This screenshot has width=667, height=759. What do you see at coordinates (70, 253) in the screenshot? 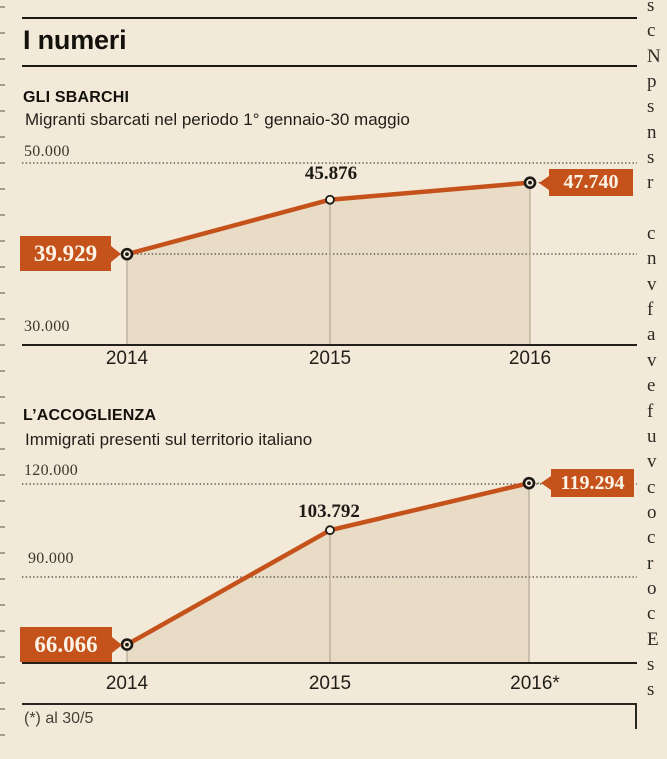
I see `chart1-value-badge-2014: 39.929` at bounding box center [70, 253].